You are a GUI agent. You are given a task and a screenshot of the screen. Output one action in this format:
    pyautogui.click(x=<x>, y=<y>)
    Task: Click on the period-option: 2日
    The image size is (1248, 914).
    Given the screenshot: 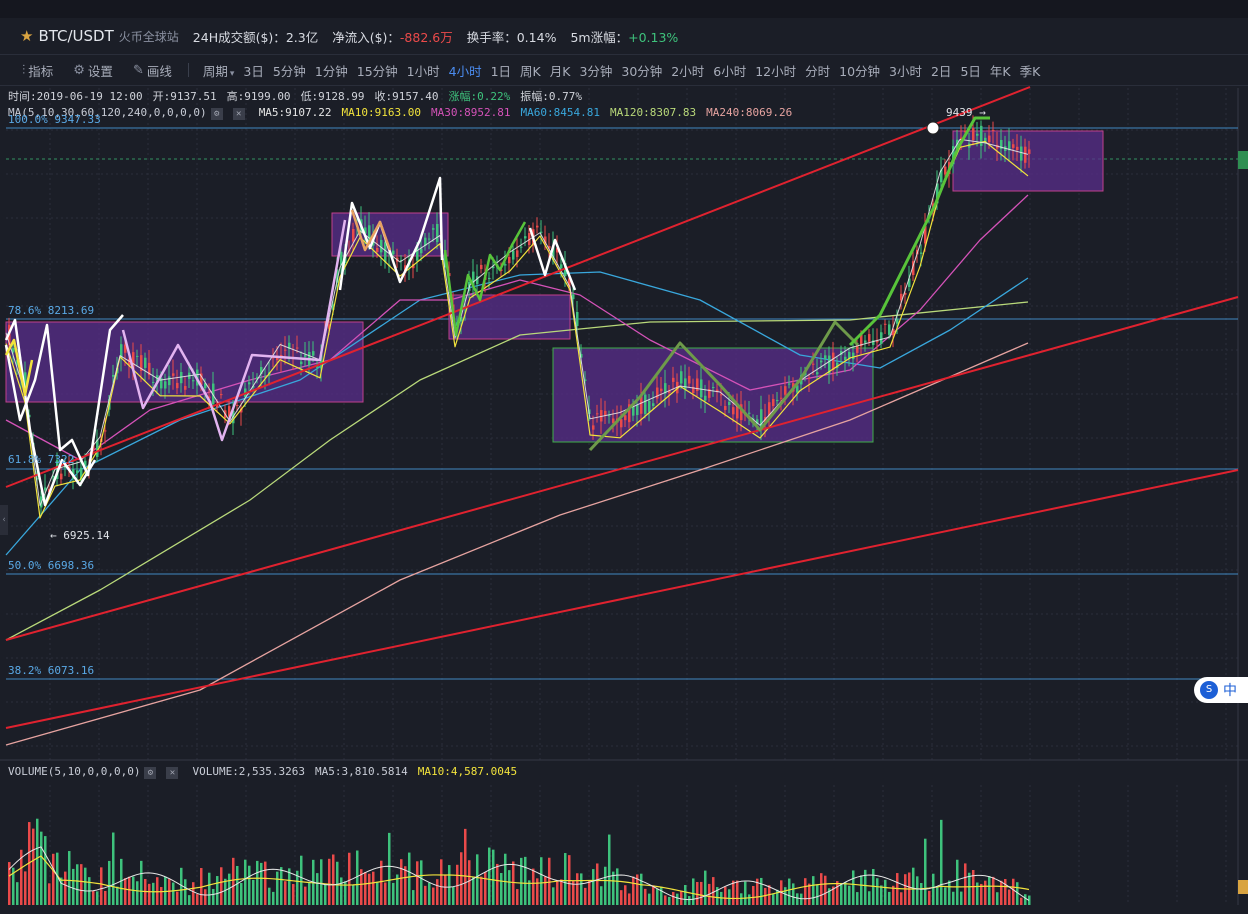 What is the action you would take?
    pyautogui.click(x=941, y=71)
    